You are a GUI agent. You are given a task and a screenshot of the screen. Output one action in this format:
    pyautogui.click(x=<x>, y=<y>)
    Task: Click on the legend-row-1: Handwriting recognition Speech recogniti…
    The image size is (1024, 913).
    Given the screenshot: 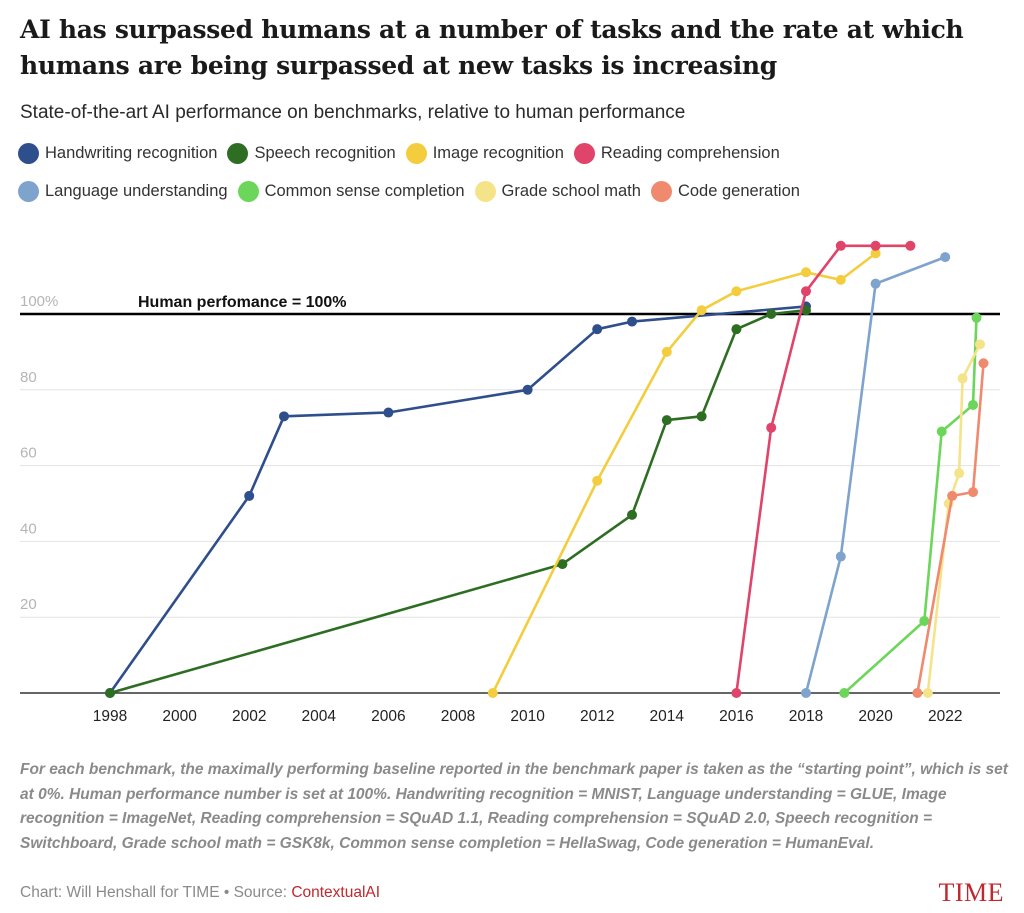 What is the action you would take?
    pyautogui.click(x=518, y=153)
    